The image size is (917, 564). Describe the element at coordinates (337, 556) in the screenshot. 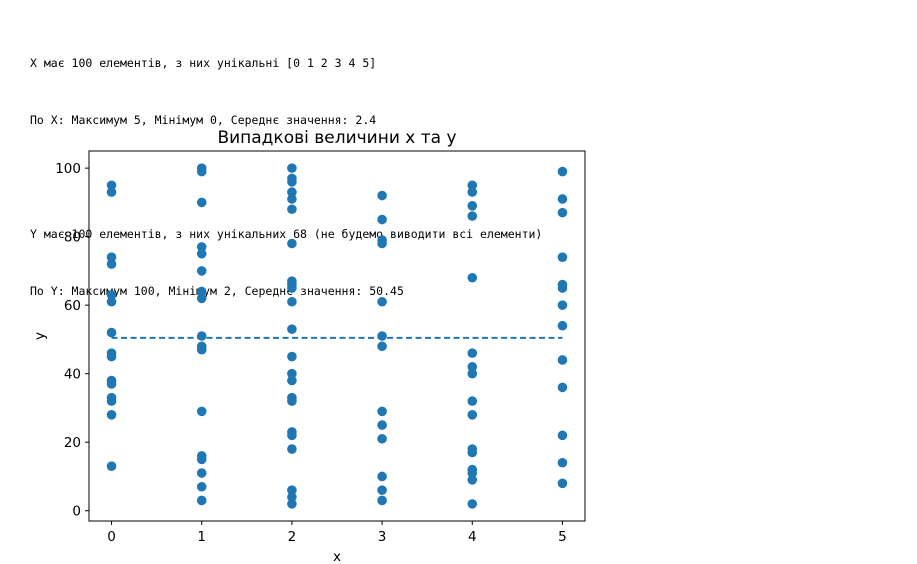

I see `x-axis-label: x` at that location.